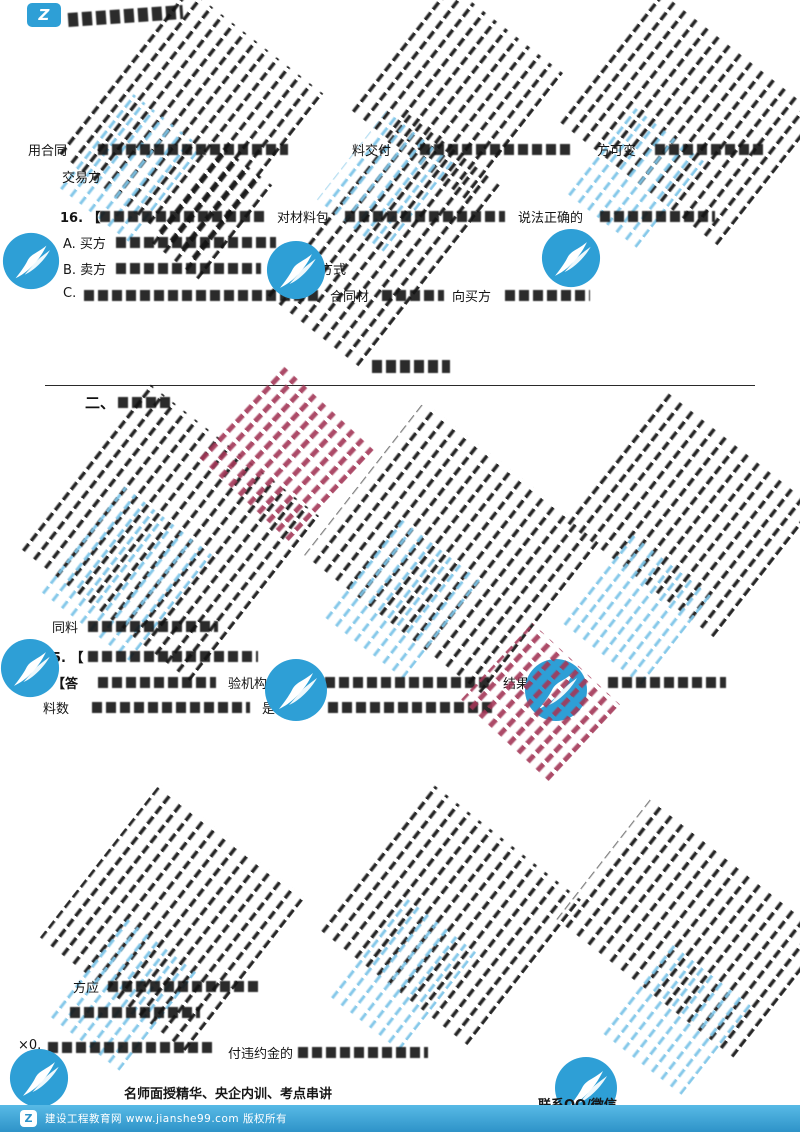 The height and width of the screenshot is (1132, 800). I want to click on footer-promo-text: 名师面授精华、央企内训、考点串讲, so click(228, 1094).